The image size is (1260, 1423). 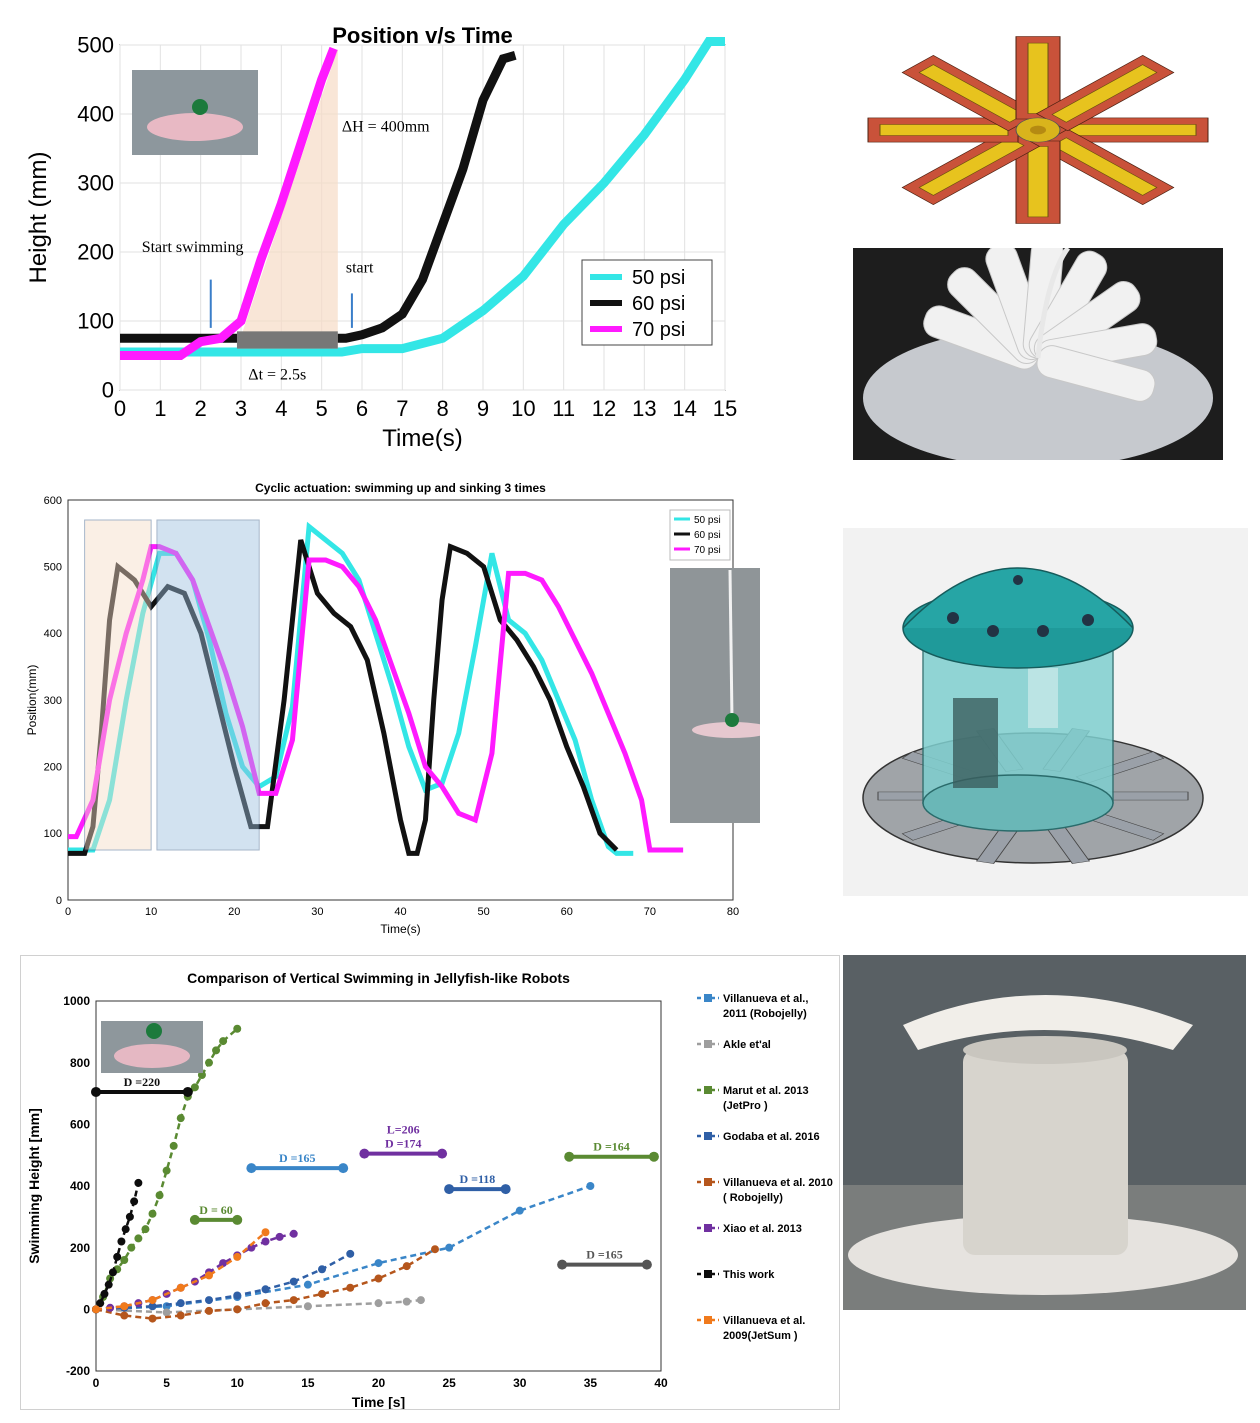 What do you see at coordinates (1033, 715) in the screenshot?
I see `cad-dome-illustration` at bounding box center [1033, 715].